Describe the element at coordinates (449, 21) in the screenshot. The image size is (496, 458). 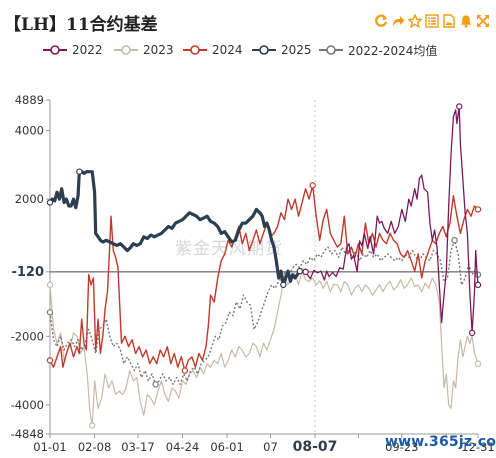
I see `image-icon` at that location.